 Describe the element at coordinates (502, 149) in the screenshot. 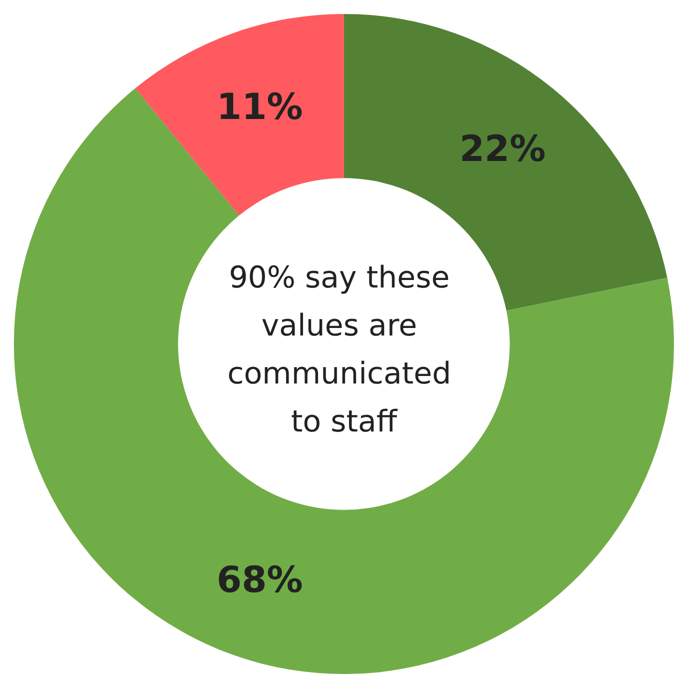

I see `data-label: 22%` at that location.